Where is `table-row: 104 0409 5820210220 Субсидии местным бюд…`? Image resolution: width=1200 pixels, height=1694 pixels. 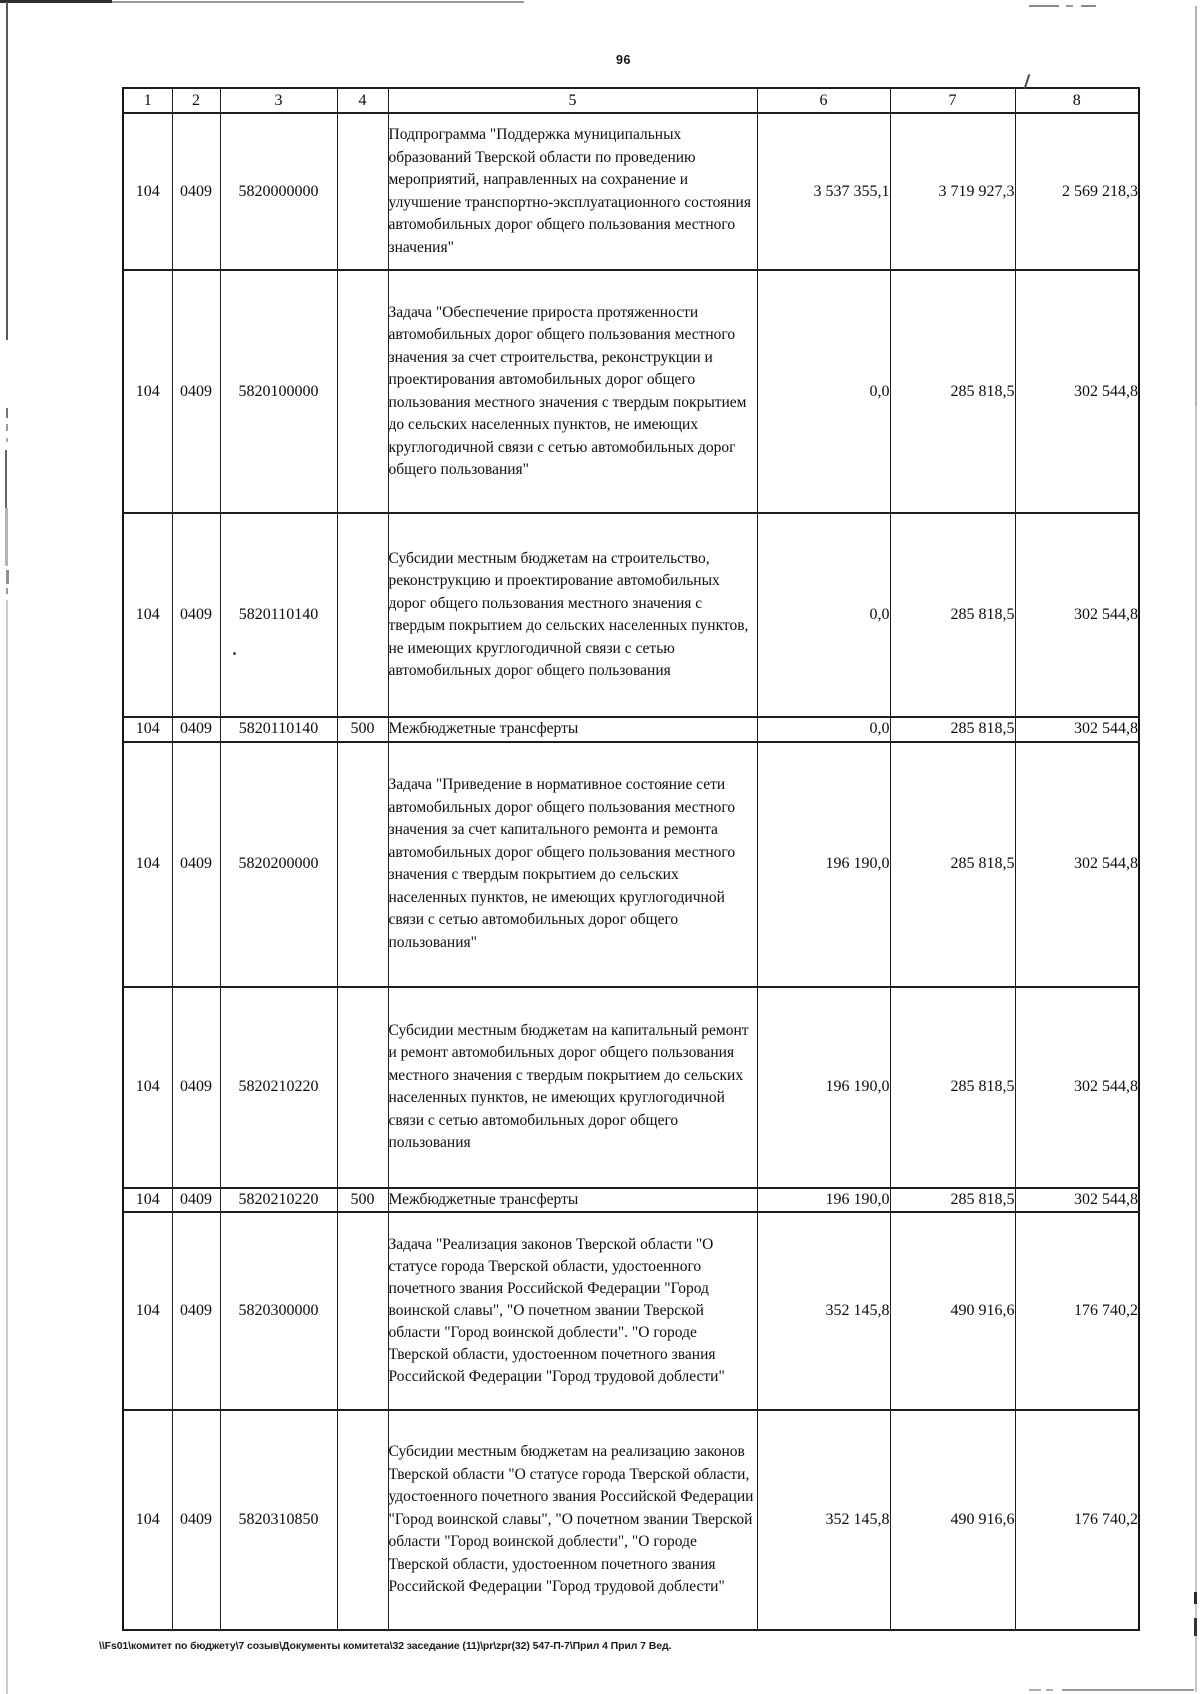 table-row: 104 0409 5820210220 Субсидии местным бюд… is located at coordinates (631, 1087).